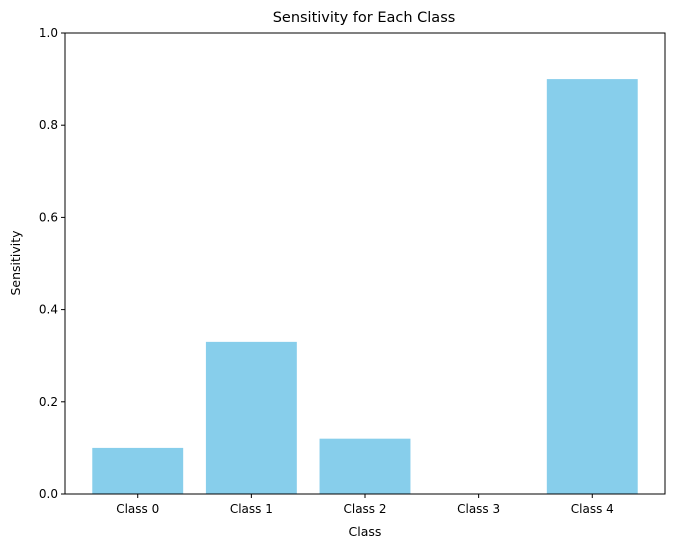 The image size is (691, 547). Describe the element at coordinates (48, 125) in the screenshot. I see `y-tick-label: 0.8` at that location.